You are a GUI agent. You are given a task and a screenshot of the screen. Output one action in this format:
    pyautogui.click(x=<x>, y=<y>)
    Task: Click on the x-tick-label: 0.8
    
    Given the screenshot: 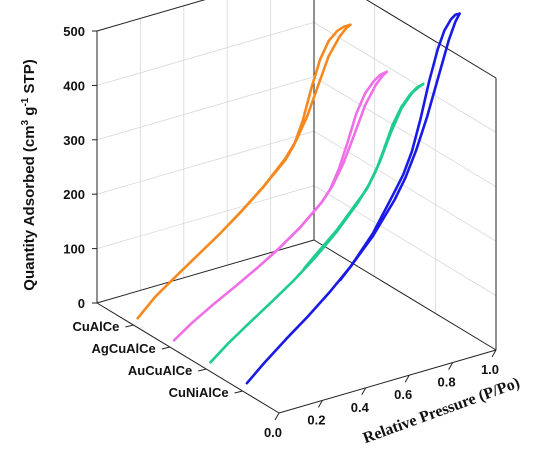 What is the action you would take?
    pyautogui.click(x=447, y=382)
    